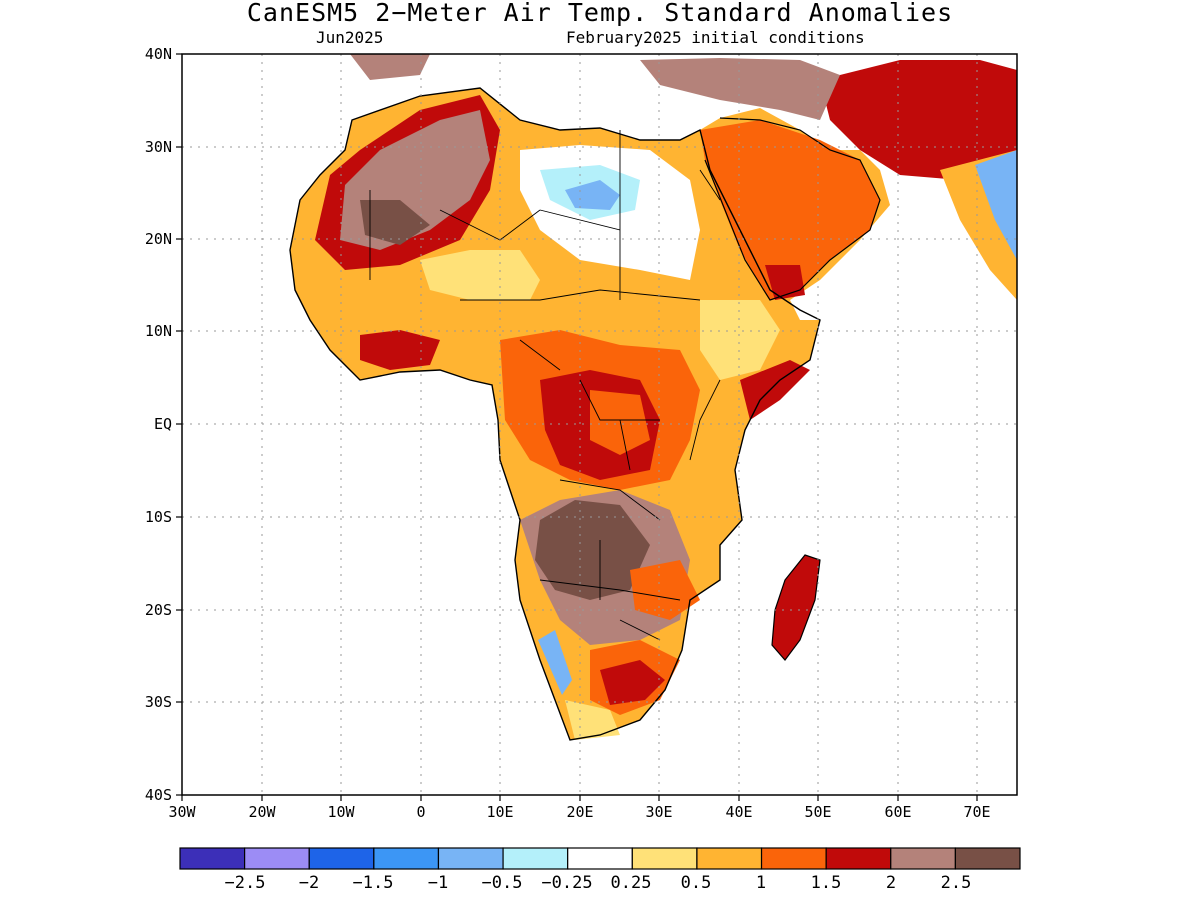 This screenshot has height=900, width=1200. What do you see at coordinates (158, 610) in the screenshot?
I see `lat-label: 20S` at bounding box center [158, 610].